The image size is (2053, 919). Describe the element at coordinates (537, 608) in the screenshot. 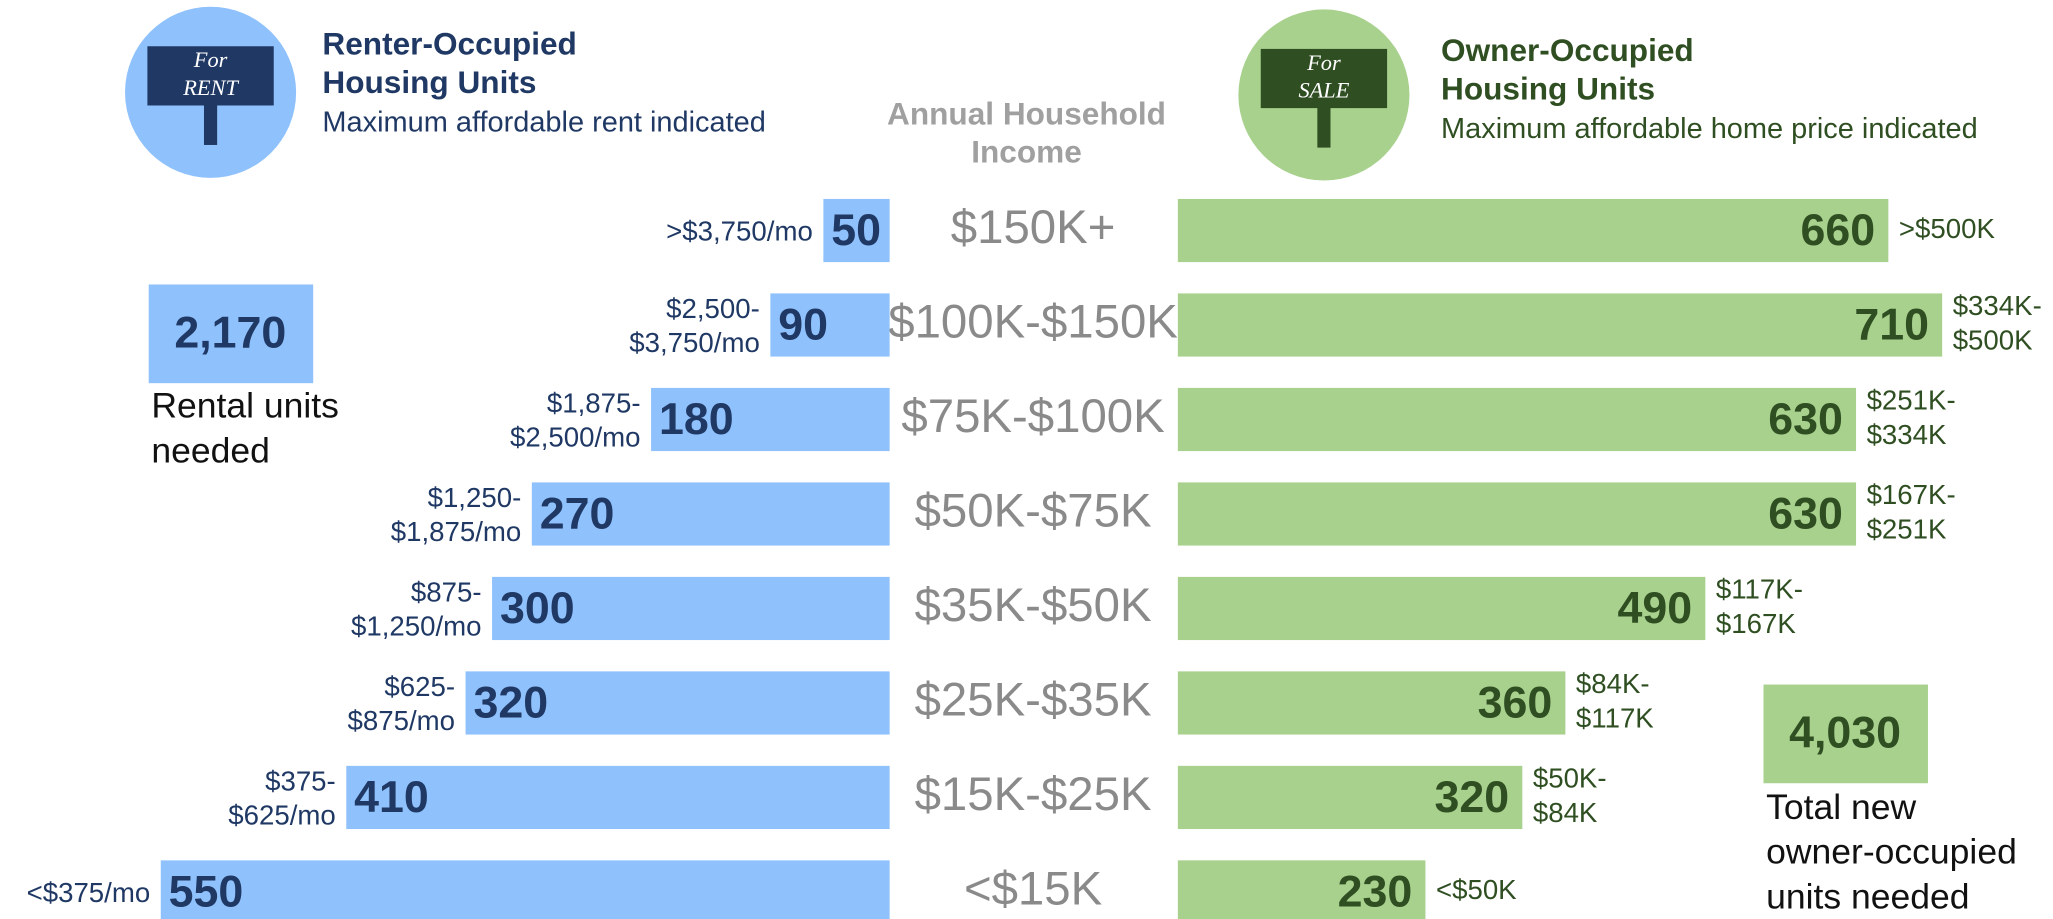

I see `renter-value: 300` at that location.